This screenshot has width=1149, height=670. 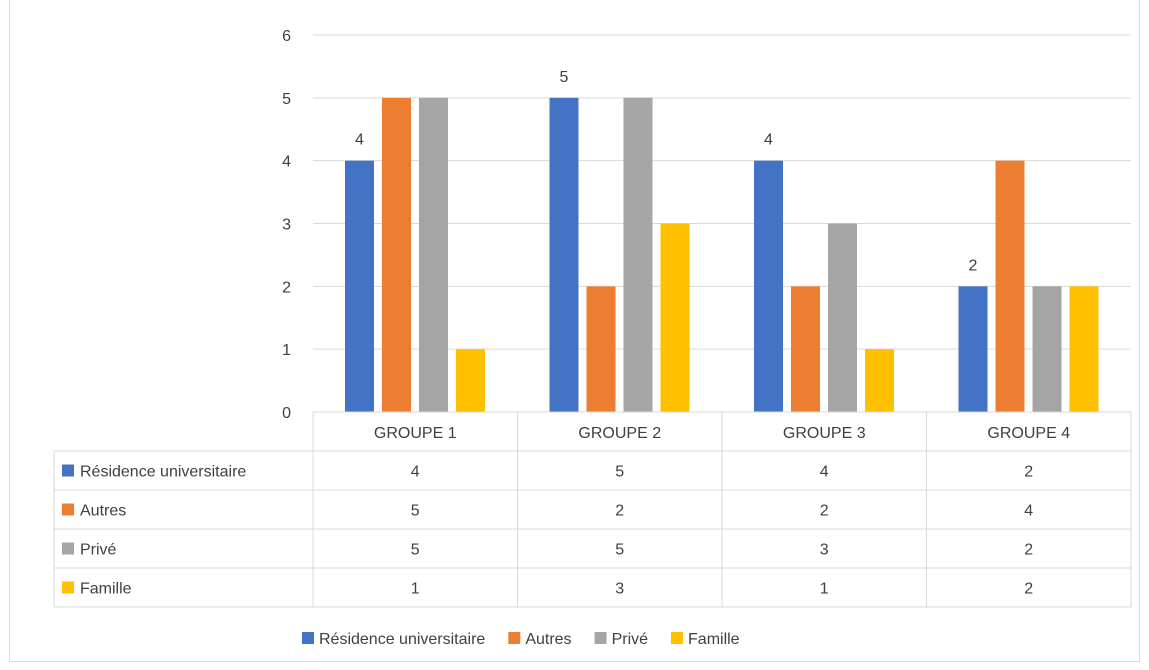 What do you see at coordinates (286, 162) in the screenshot?
I see `y-tick-label: 4` at bounding box center [286, 162].